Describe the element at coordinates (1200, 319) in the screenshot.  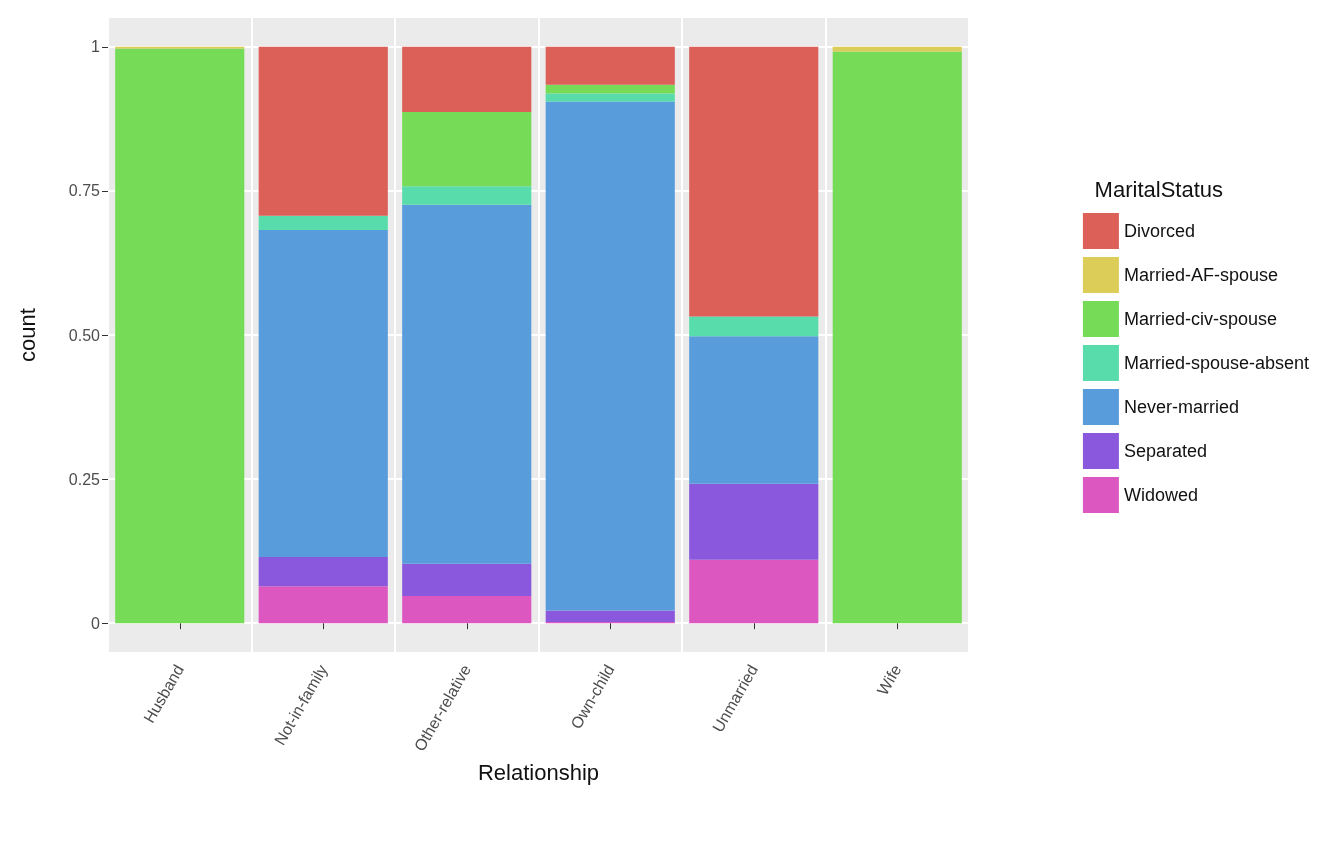
I see `legend-label: Married-civ-spouse` at that location.